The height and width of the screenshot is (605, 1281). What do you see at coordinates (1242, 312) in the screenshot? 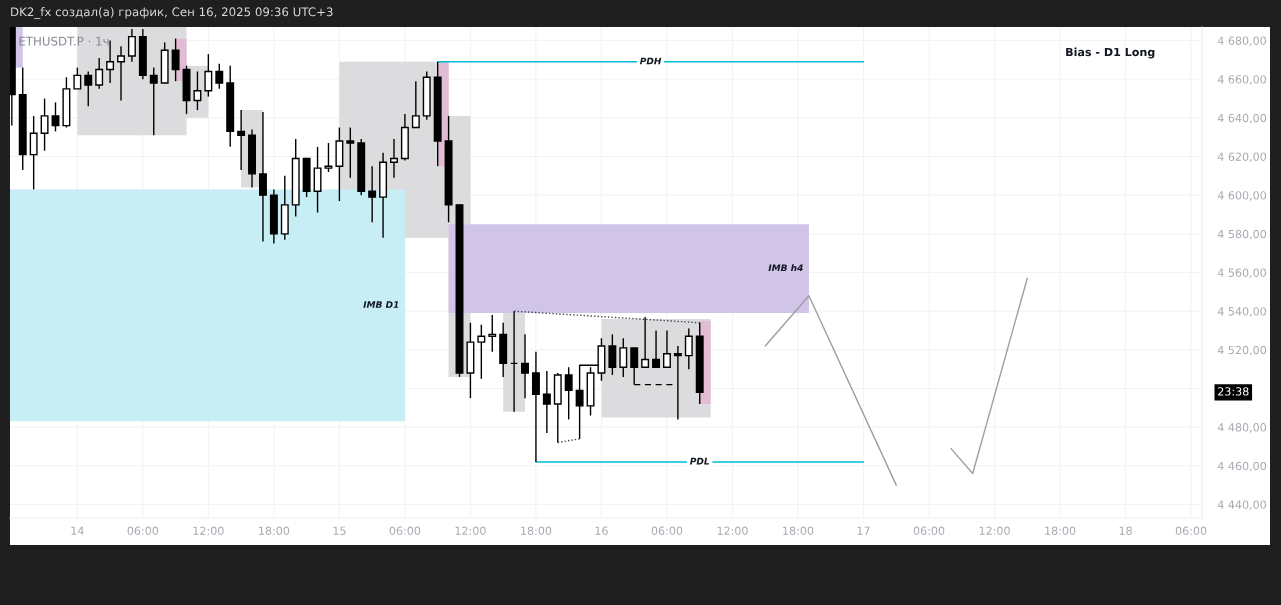
I see `y-tick-label: 4 540,00` at bounding box center [1242, 312].